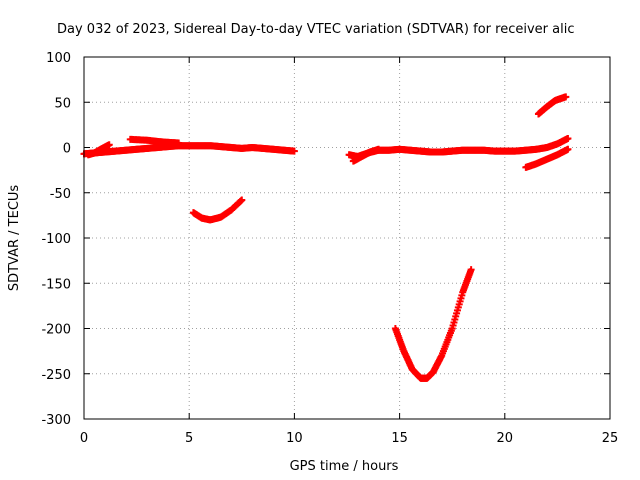 This screenshot has width=640, height=480. I want to click on x-tick-label: 0, so click(84, 438).